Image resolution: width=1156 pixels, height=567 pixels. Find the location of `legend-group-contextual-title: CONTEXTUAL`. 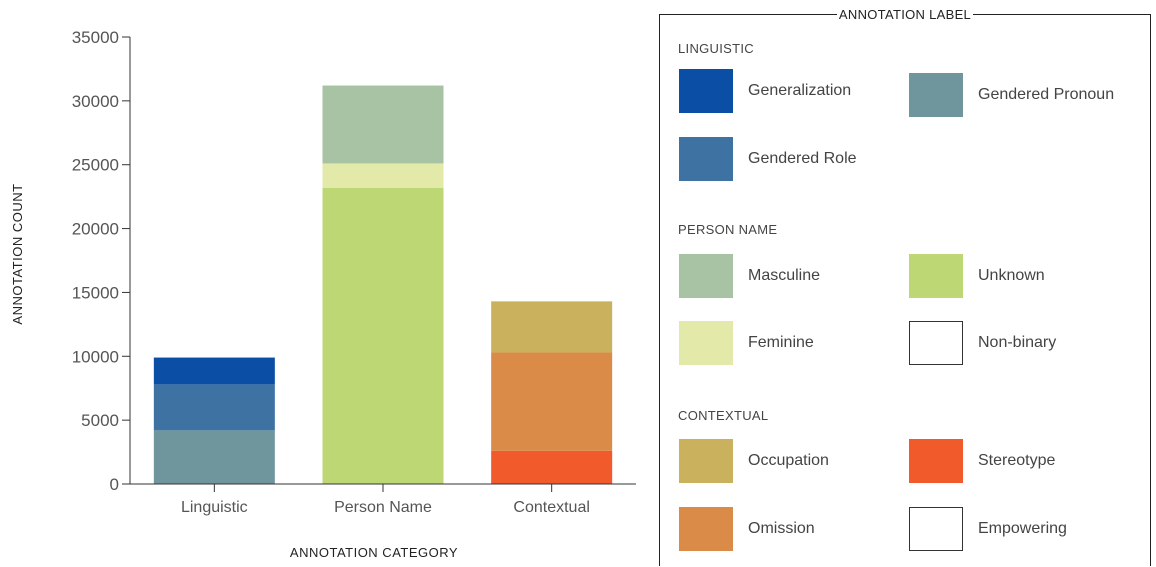

legend-group-contextual-title: CONTEXTUAL is located at coordinates (723, 415).